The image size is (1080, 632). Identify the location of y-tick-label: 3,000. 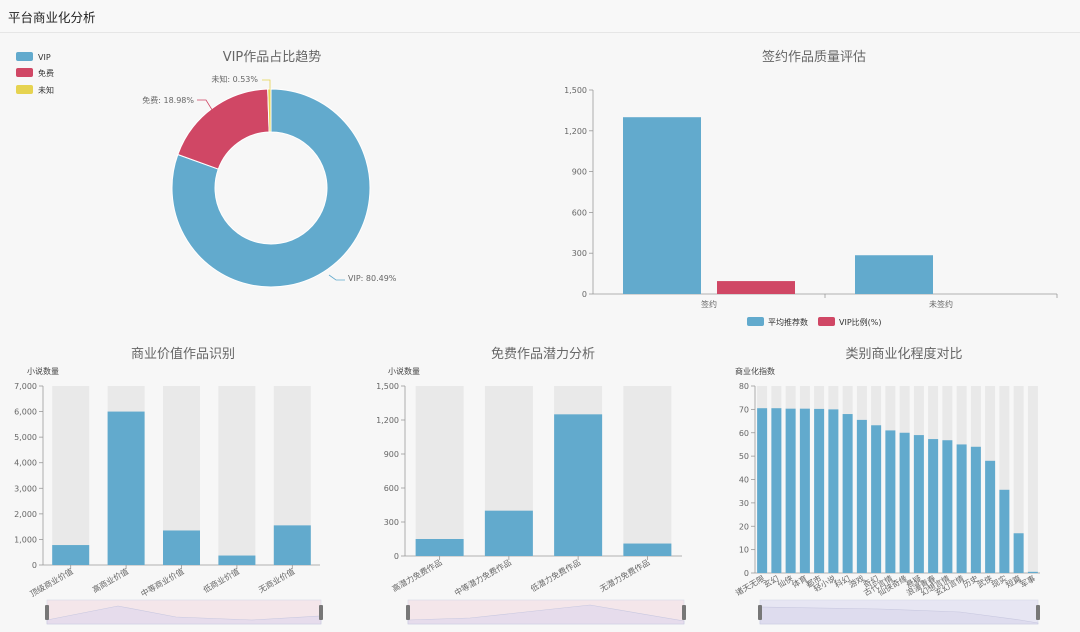
(25, 488).